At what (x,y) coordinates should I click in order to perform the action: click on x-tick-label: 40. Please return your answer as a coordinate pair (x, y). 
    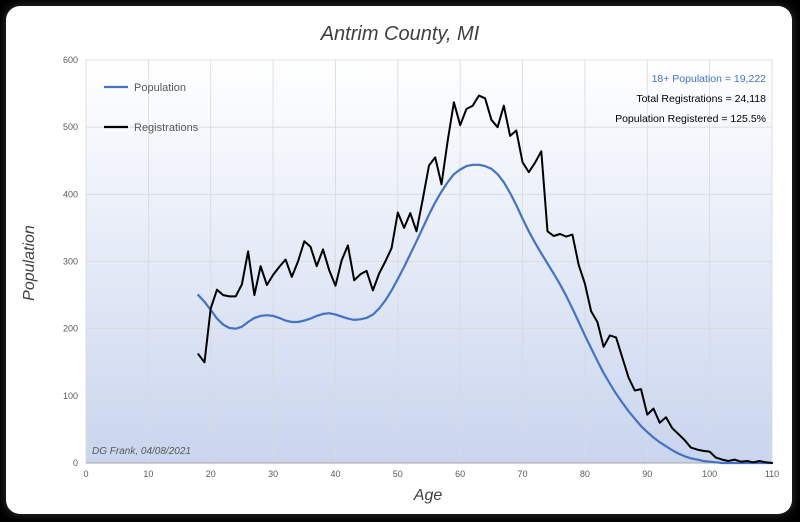
    Looking at the image, I should click on (335, 474).